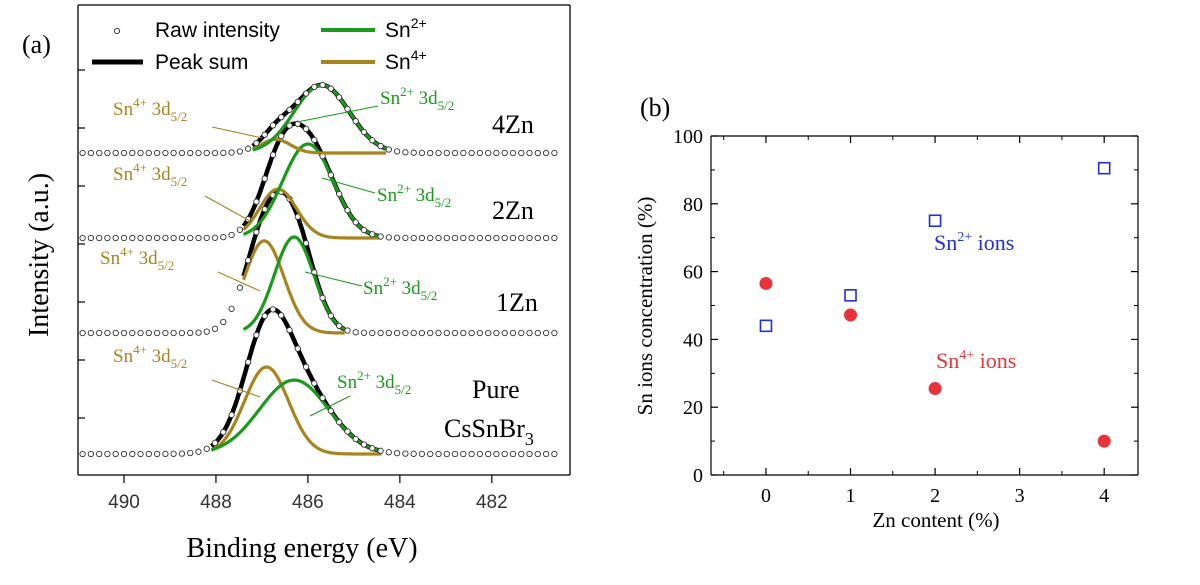 The height and width of the screenshot is (585, 1200). I want to click on panel-a-y-axis-title: Intensity (a.u.), so click(39, 255).